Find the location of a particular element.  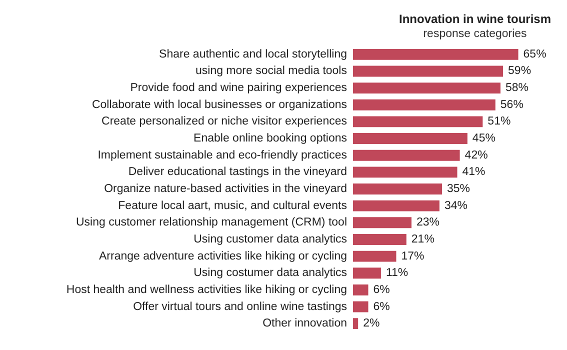

y-tick-label: Share authentic and local storytelling is located at coordinates (253, 54).